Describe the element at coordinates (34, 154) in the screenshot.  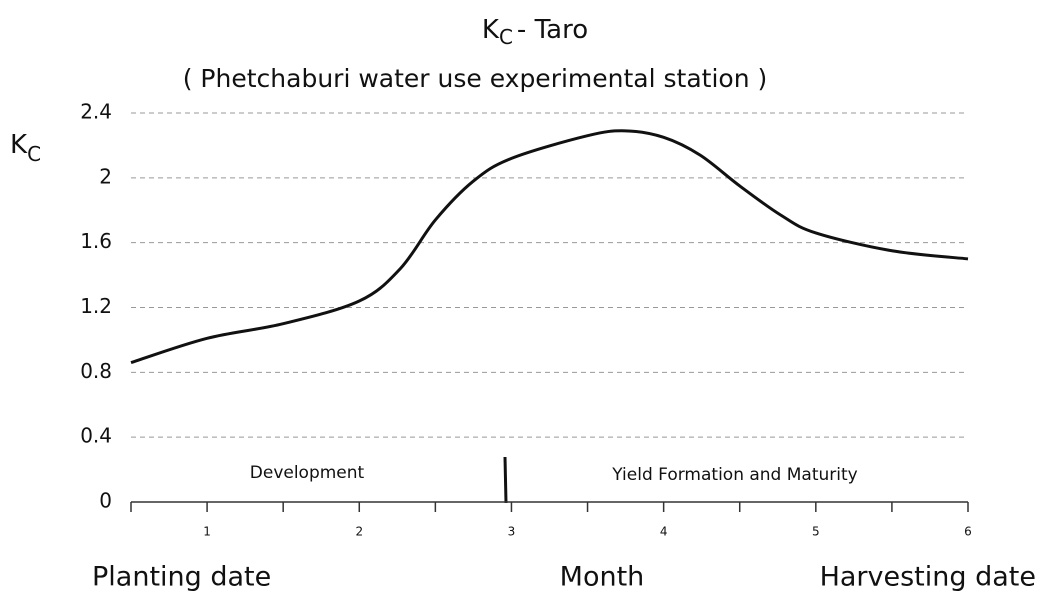
I see `ylabel-sub: C` at that location.